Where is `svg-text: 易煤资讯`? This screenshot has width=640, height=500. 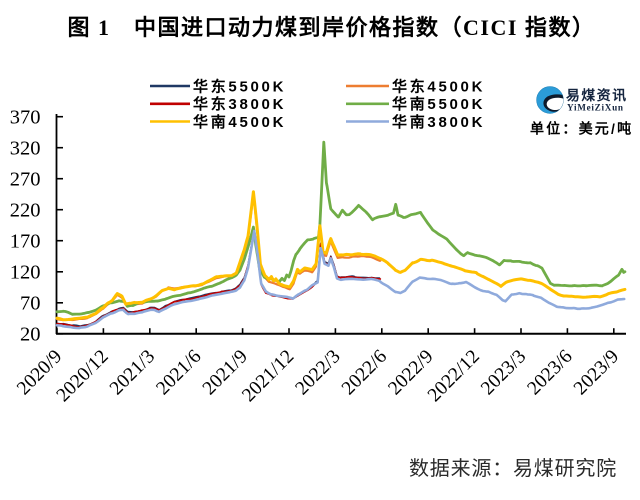 svg-text: 易煤资讯 is located at coordinates (597, 95).